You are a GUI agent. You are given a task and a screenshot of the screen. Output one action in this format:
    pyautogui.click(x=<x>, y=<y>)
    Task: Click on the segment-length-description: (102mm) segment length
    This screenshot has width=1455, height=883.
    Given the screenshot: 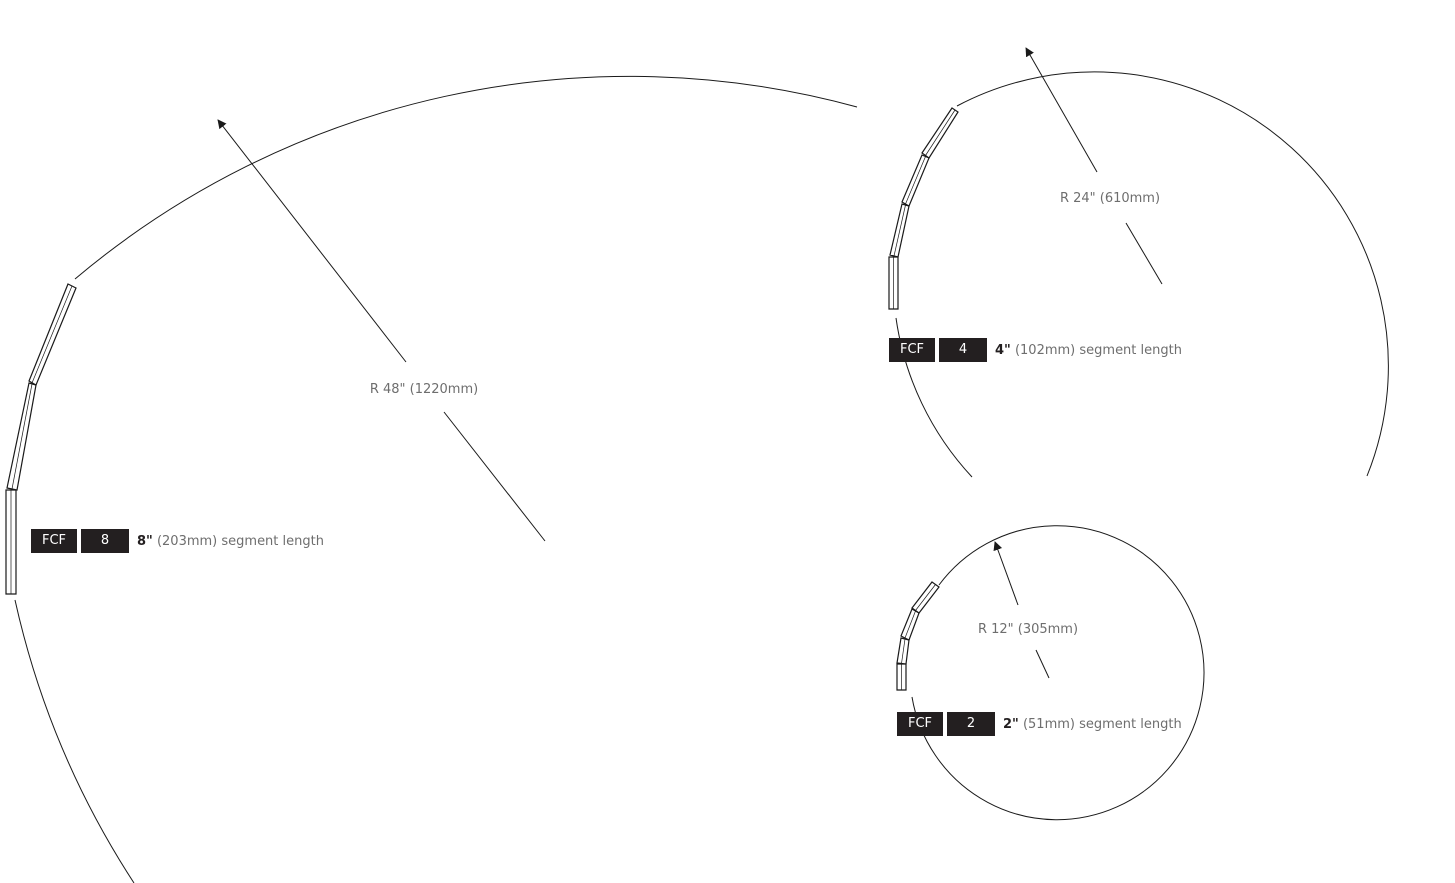 What is the action you would take?
    pyautogui.click(x=1096, y=350)
    